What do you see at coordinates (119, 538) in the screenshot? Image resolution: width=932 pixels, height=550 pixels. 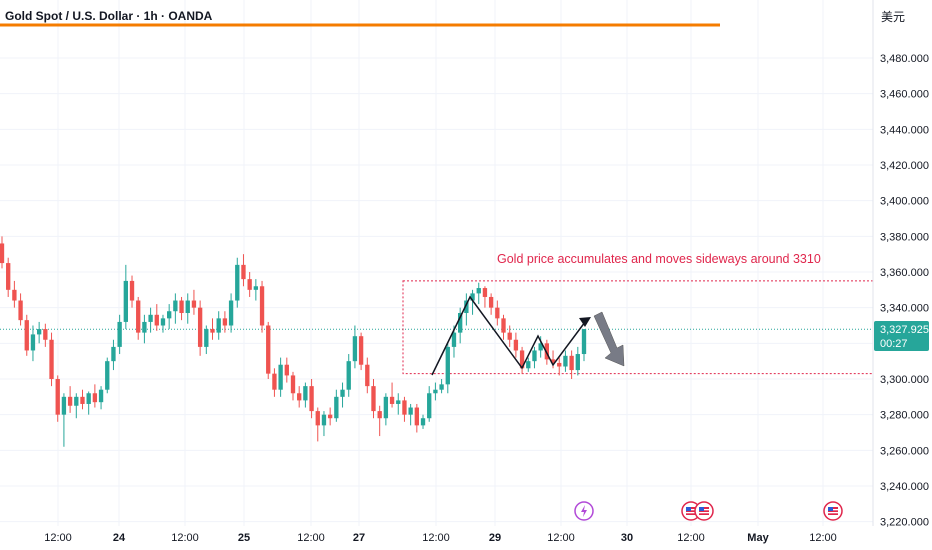 I see `x-tick-label: 24` at bounding box center [119, 538].